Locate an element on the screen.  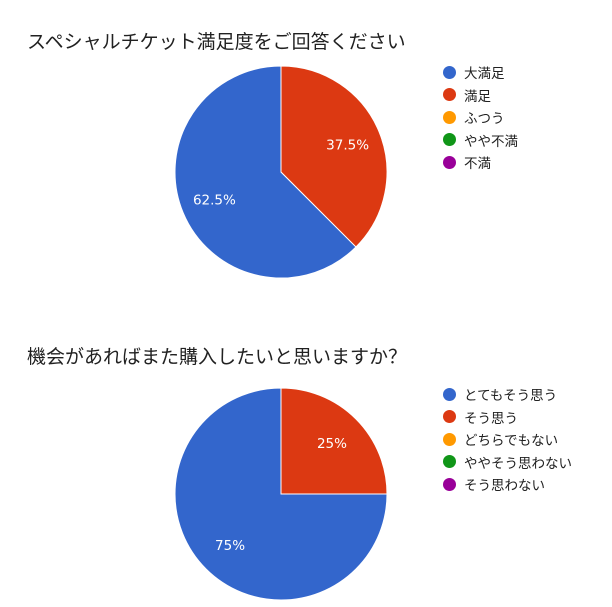
legend: 大満足満足ふつうやや不満不満 is located at coordinates (480, 117).